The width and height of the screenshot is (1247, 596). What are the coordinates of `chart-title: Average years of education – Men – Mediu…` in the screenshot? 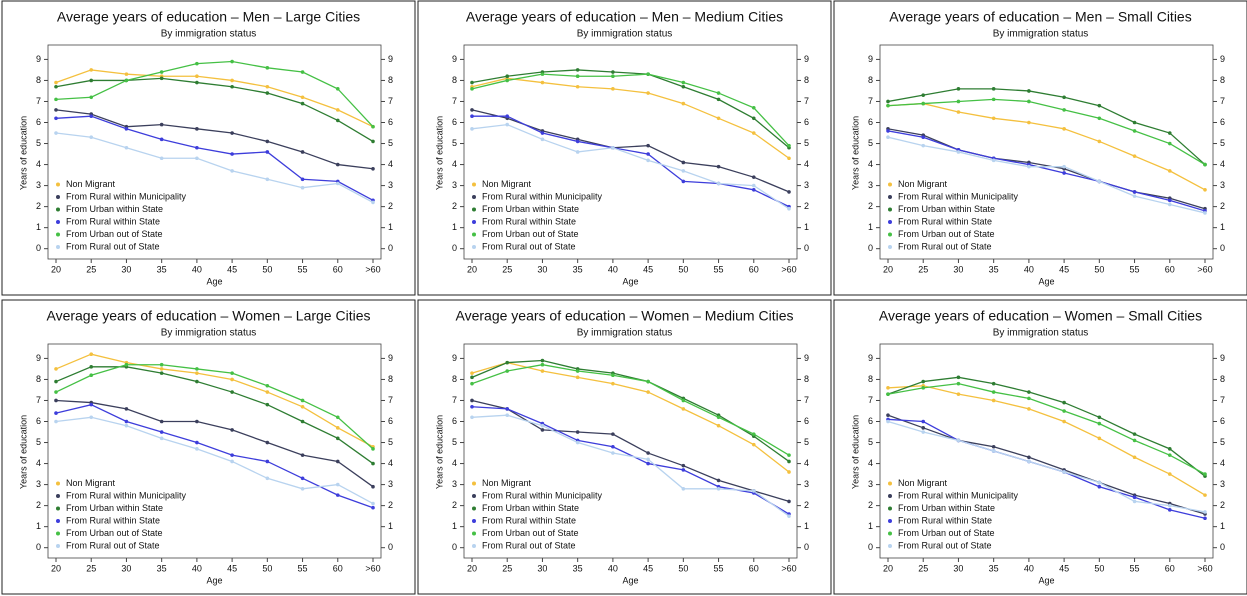 It's located at (624, 17).